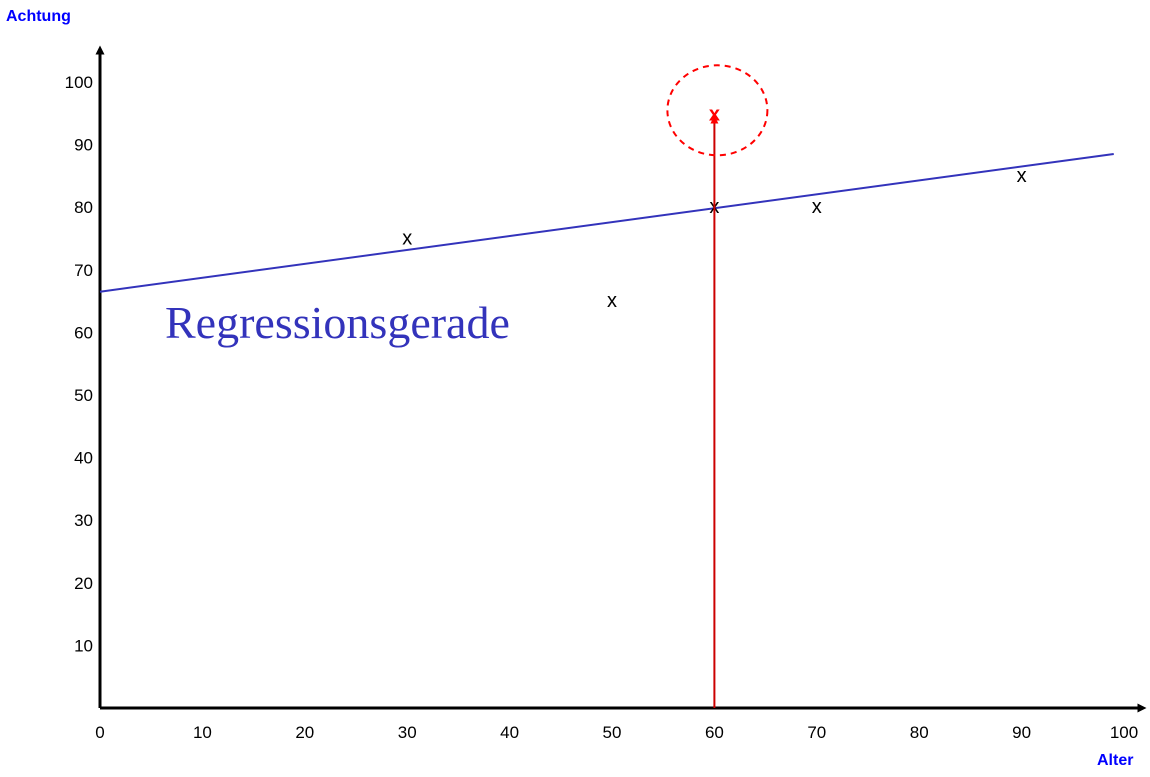  I want to click on y-tick-label: 20, so click(83, 583).